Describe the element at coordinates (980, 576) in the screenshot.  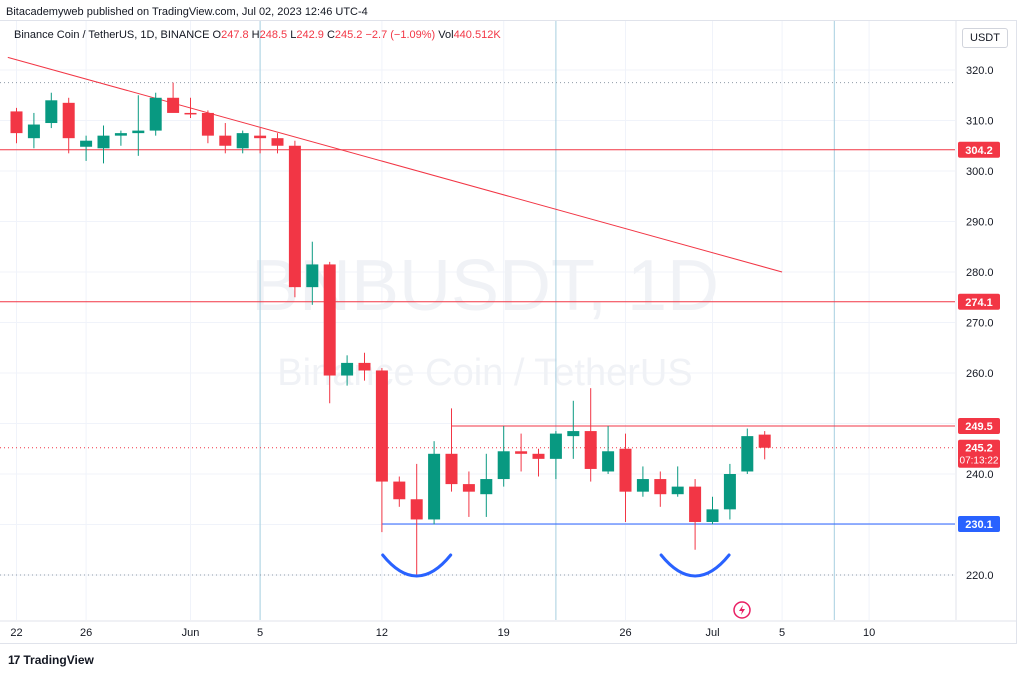
I see `price-tick-label: 220.0` at that location.